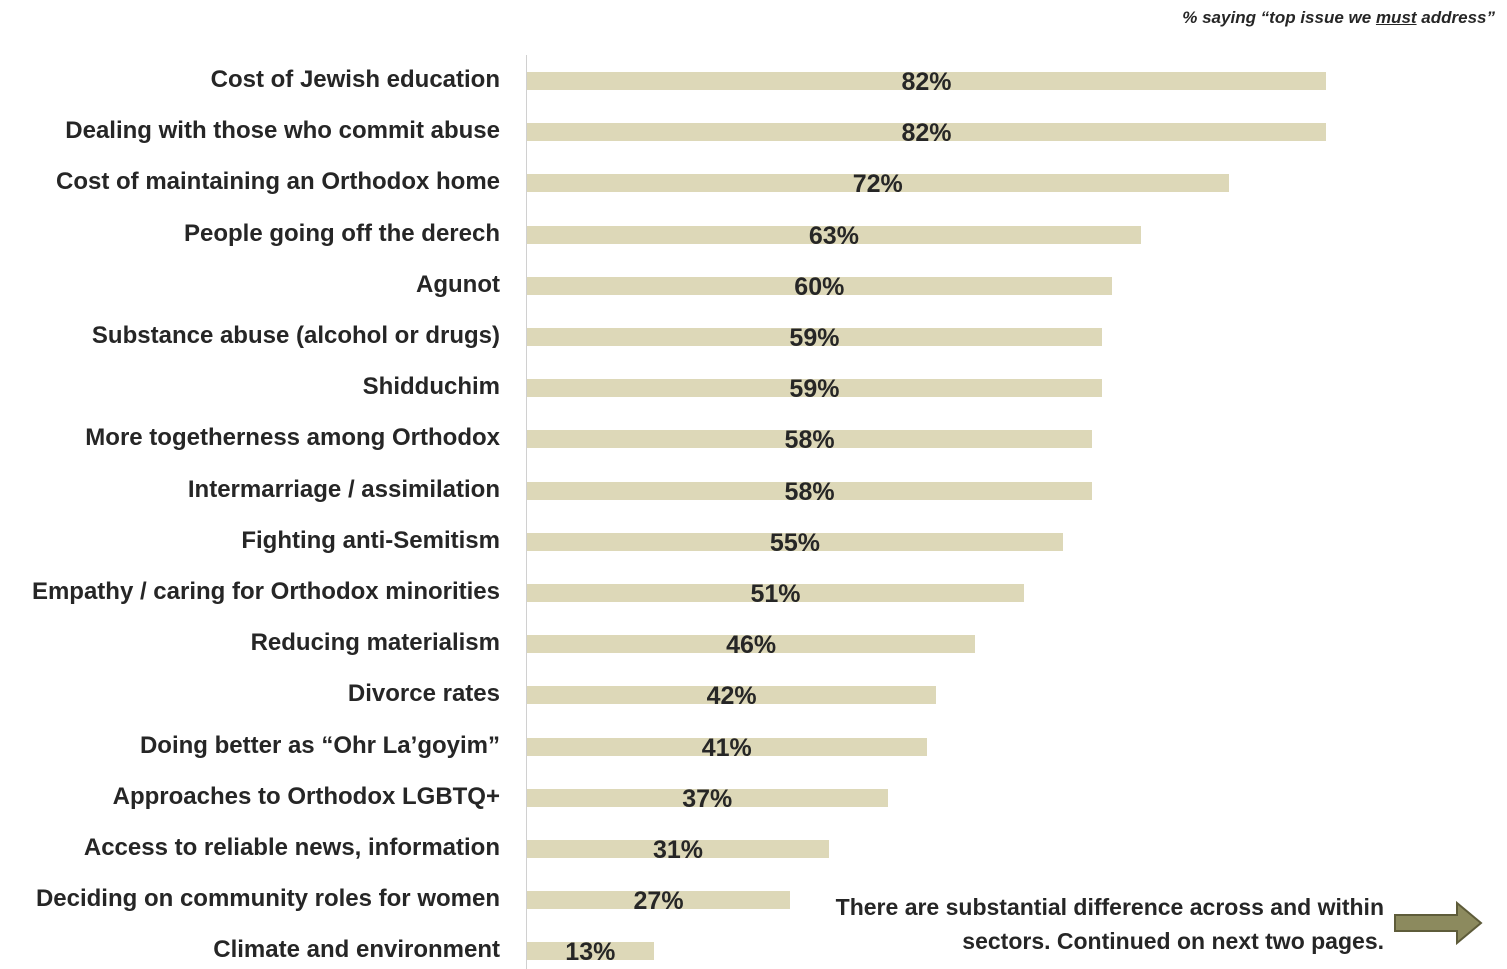 This screenshot has width=1507, height=969. Describe the element at coordinates (319, 745) in the screenshot. I see `category-label: Doing better as “Ohr La’goyim”` at that location.